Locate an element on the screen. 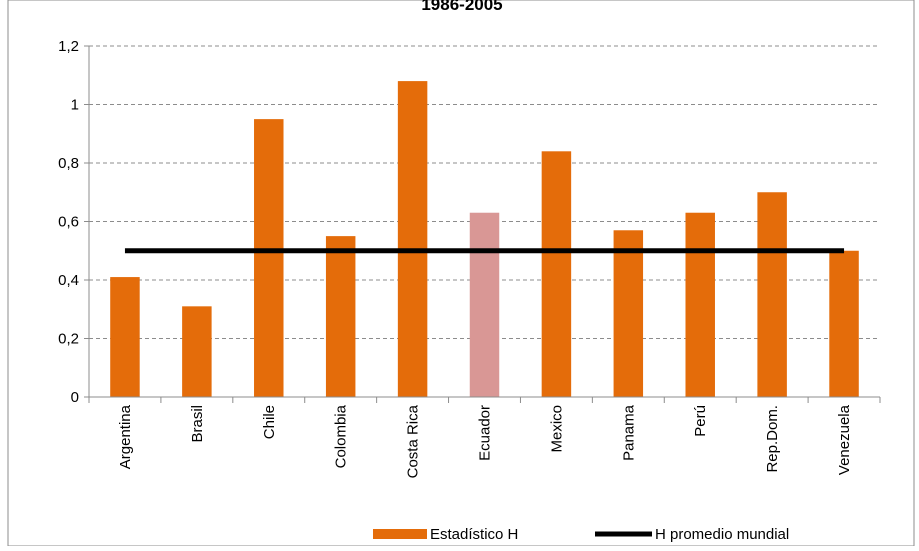 The image size is (919, 551). bar-argentina is located at coordinates (125, 337).